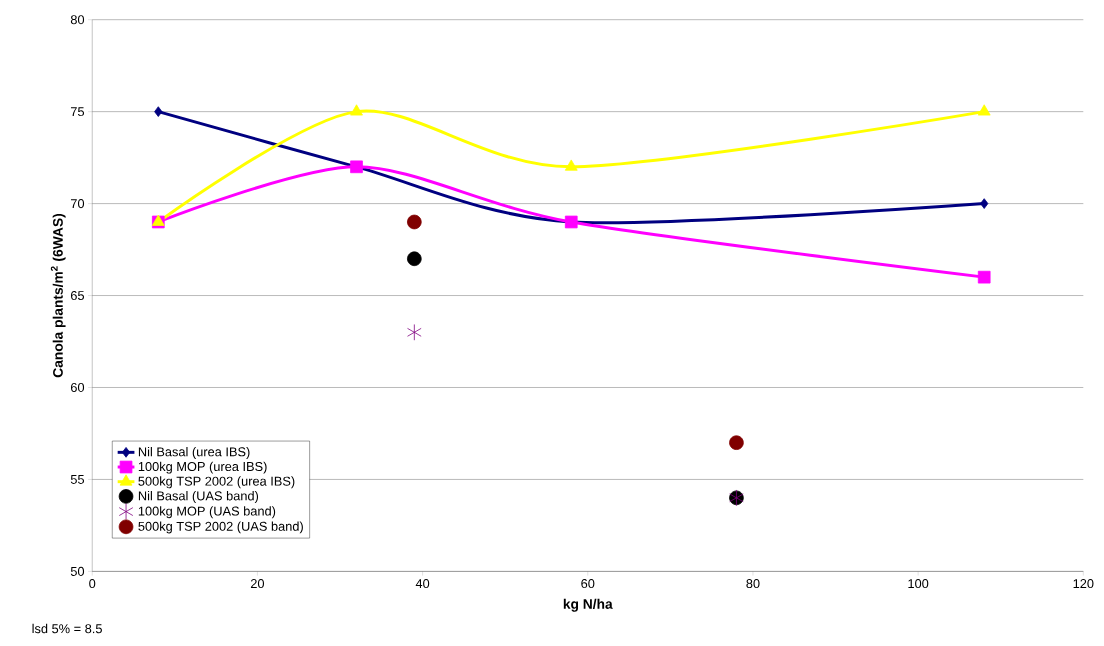 The image size is (1104, 646). What do you see at coordinates (77, 571) in the screenshot?
I see `y-tick-label: 50` at bounding box center [77, 571].